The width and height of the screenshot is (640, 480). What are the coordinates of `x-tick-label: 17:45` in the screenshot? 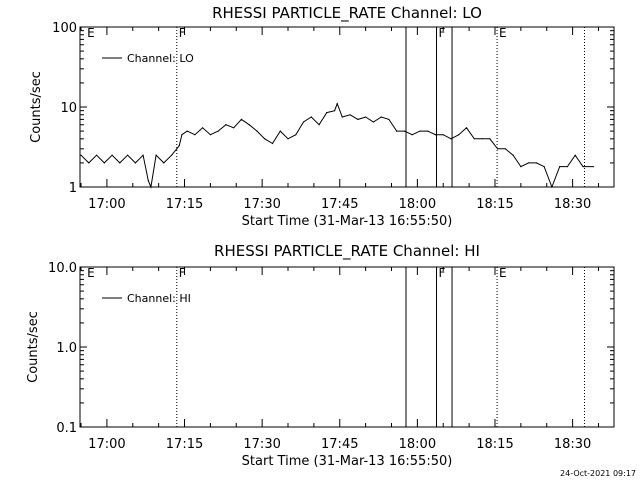 It's located at (339, 204).